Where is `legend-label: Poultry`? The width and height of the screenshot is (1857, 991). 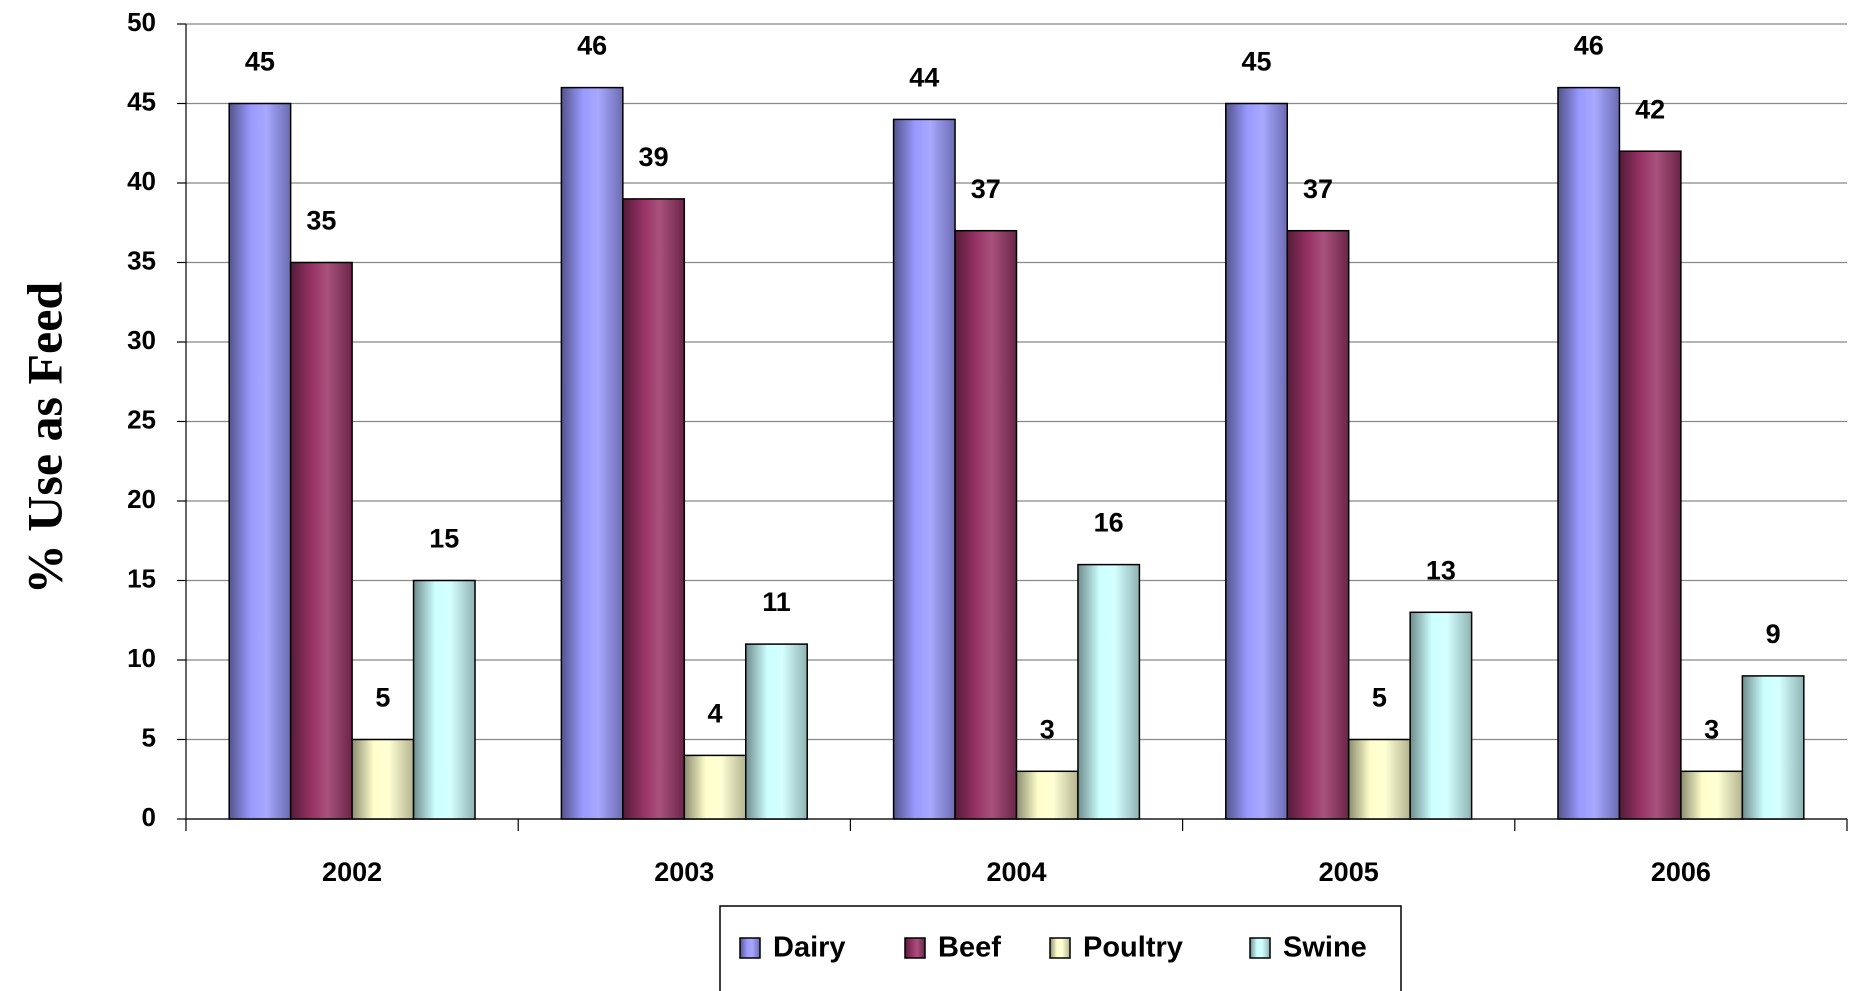 legend-label: Poultry is located at coordinates (1133, 948).